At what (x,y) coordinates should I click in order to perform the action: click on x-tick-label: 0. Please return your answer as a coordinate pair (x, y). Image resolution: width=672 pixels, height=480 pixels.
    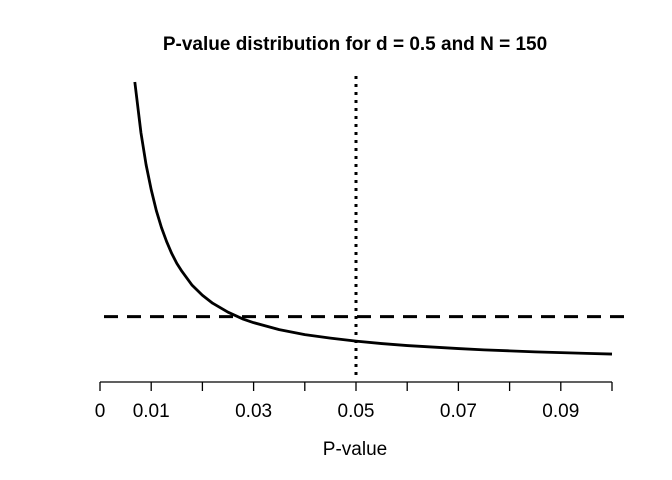
    Looking at the image, I should click on (100, 411).